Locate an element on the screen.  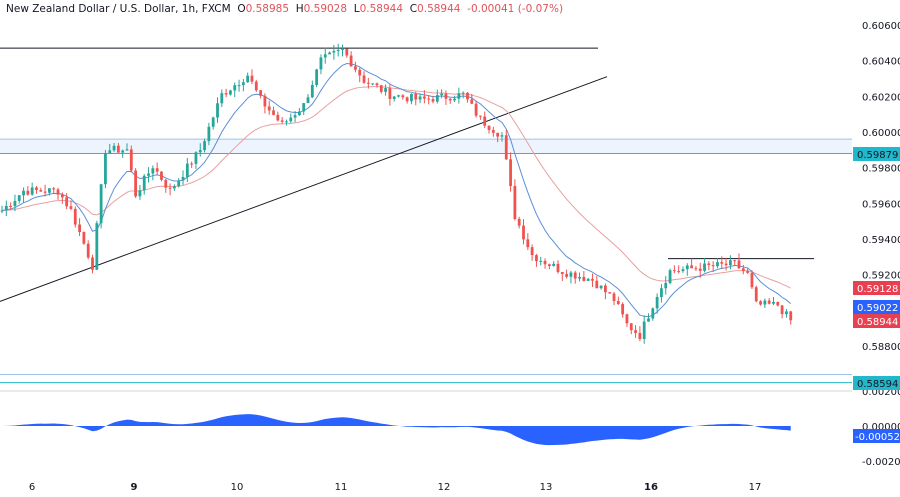
price-tick: 0.60200 is located at coordinates (881, 97).